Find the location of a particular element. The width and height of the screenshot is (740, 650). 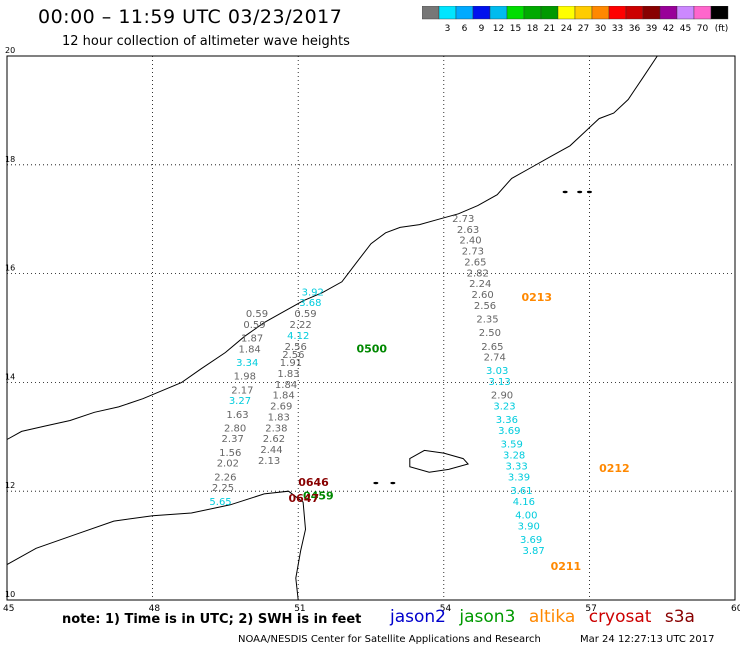

wave-height-point: 2.60 is located at coordinates (482, 295).